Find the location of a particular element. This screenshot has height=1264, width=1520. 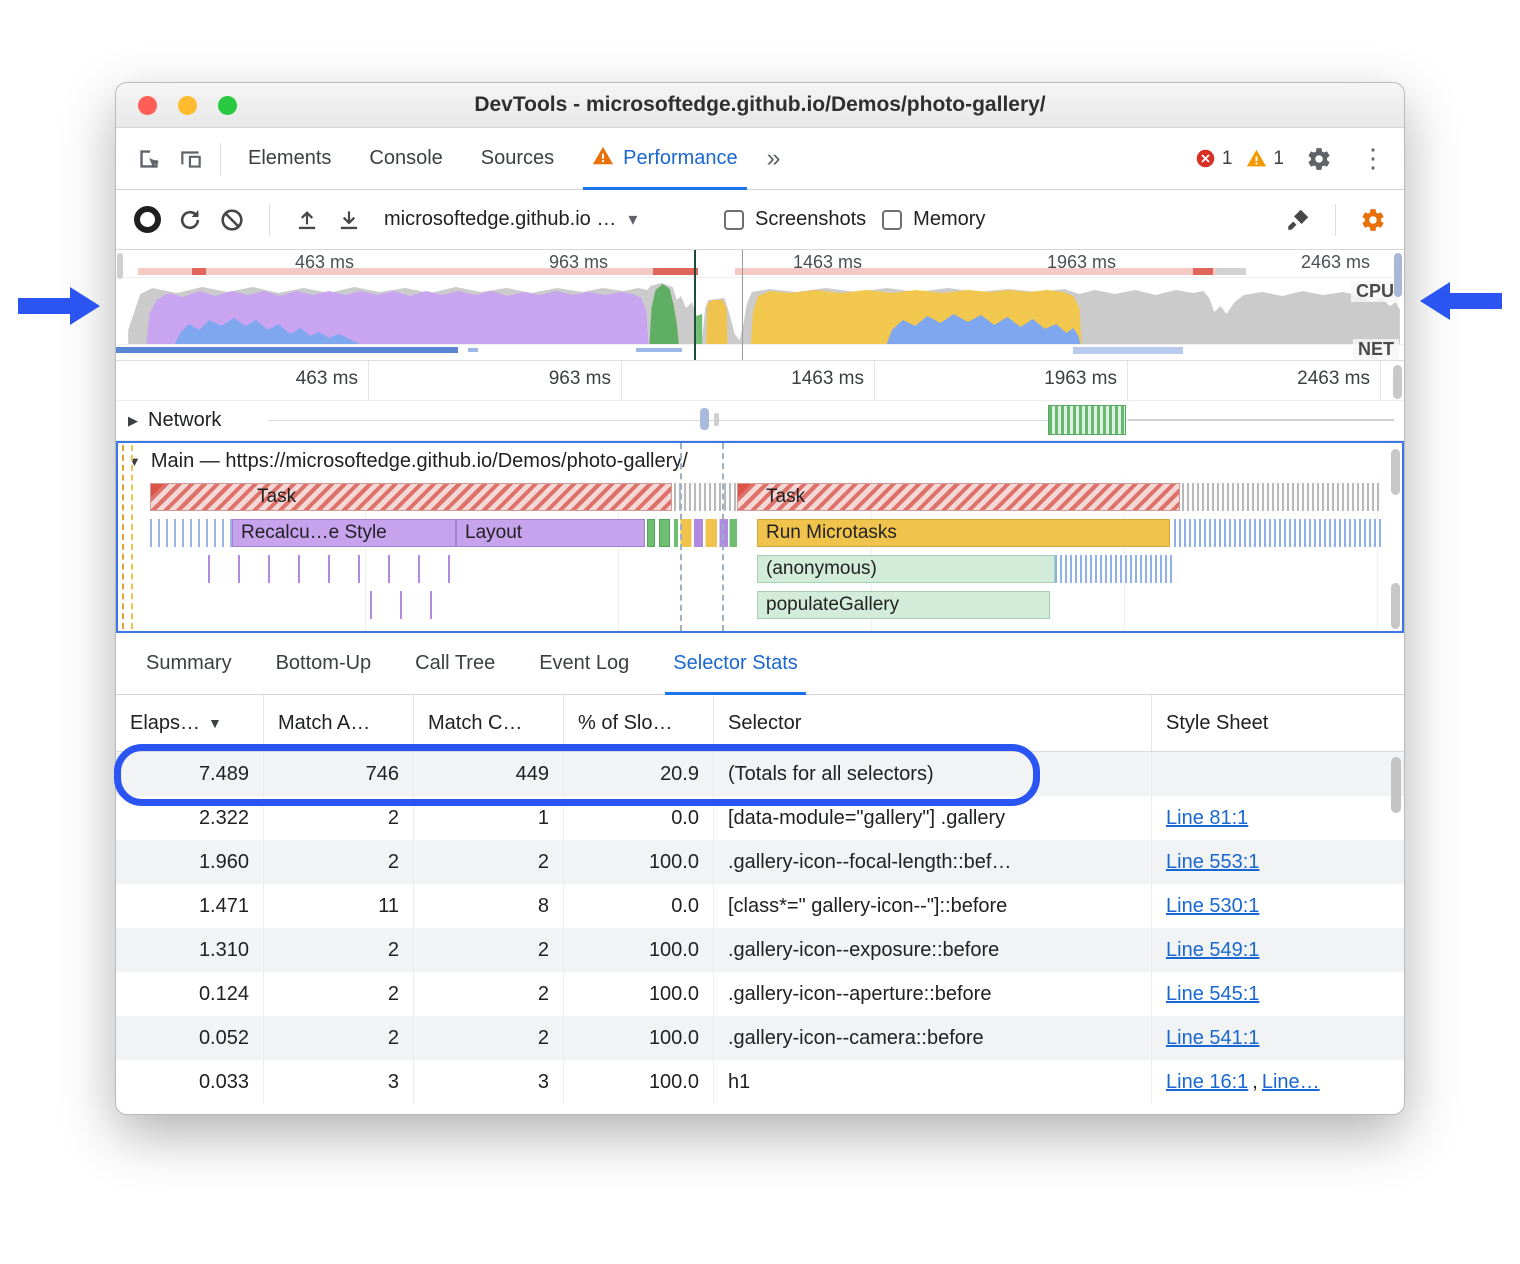

table-scrollbar-thumb is located at coordinates (1396, 785).